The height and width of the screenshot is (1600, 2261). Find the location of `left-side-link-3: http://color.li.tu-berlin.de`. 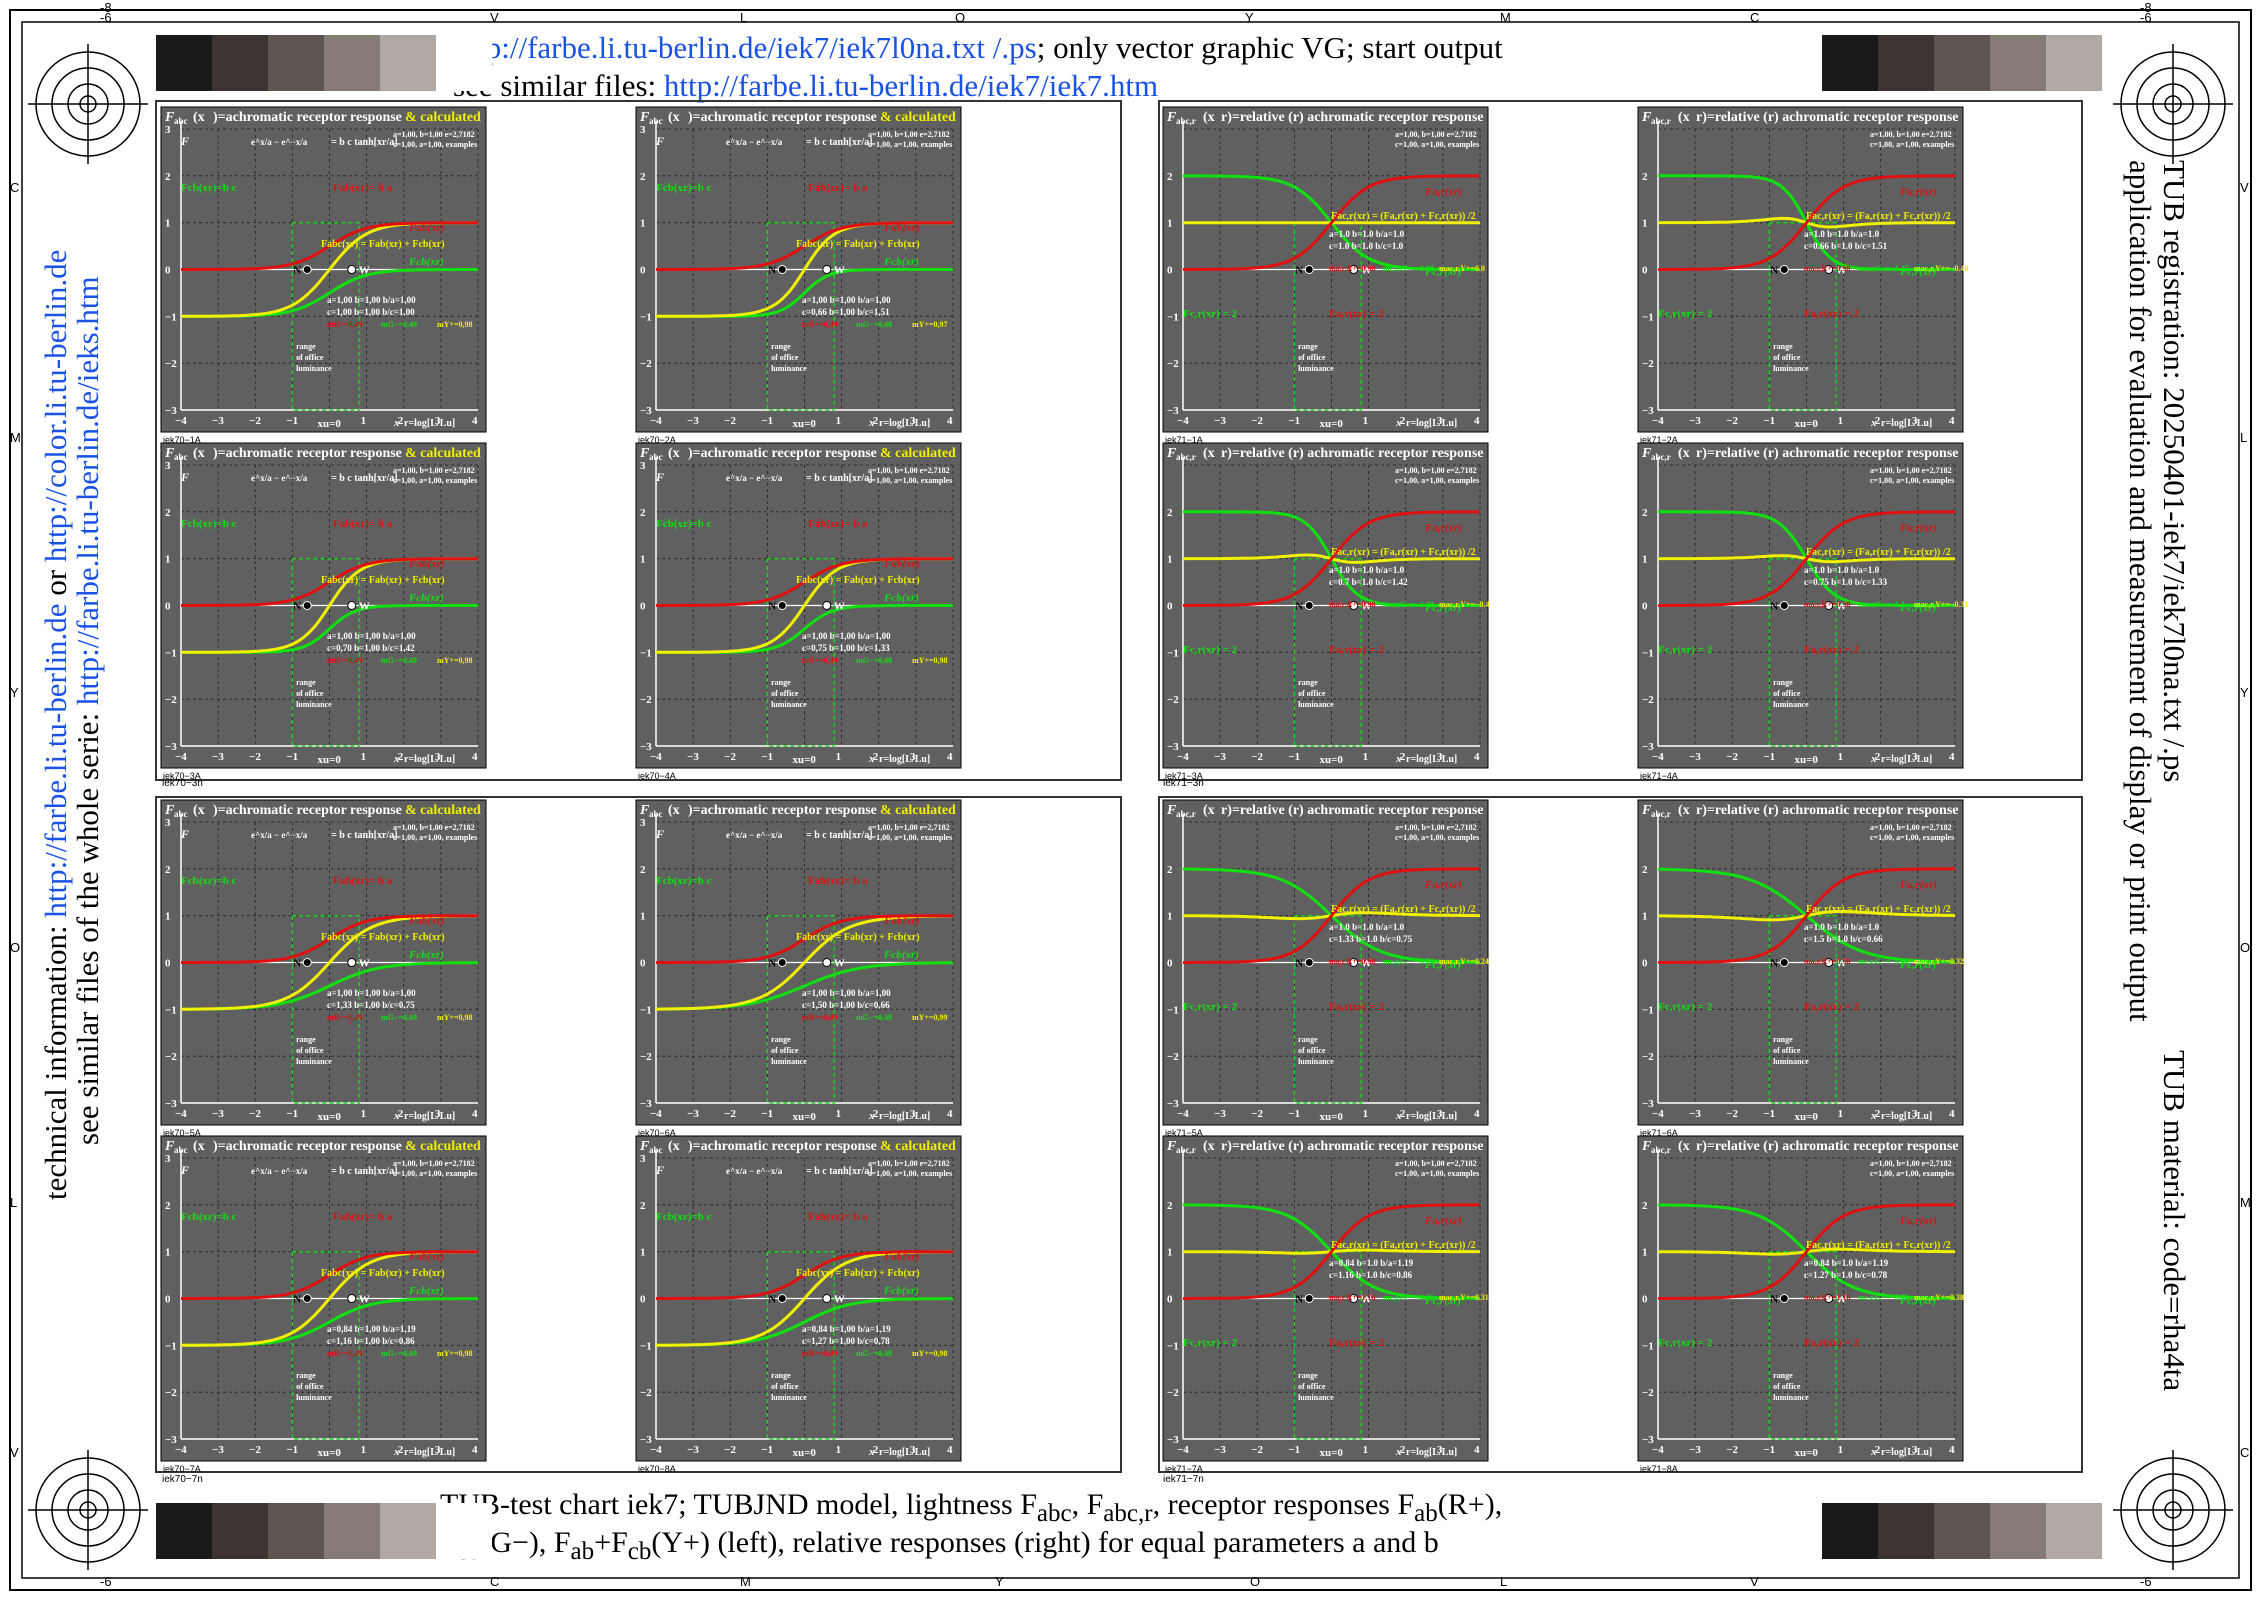

left-side-link-3: http://color.li.tu-berlin.de is located at coordinates (55, 406).